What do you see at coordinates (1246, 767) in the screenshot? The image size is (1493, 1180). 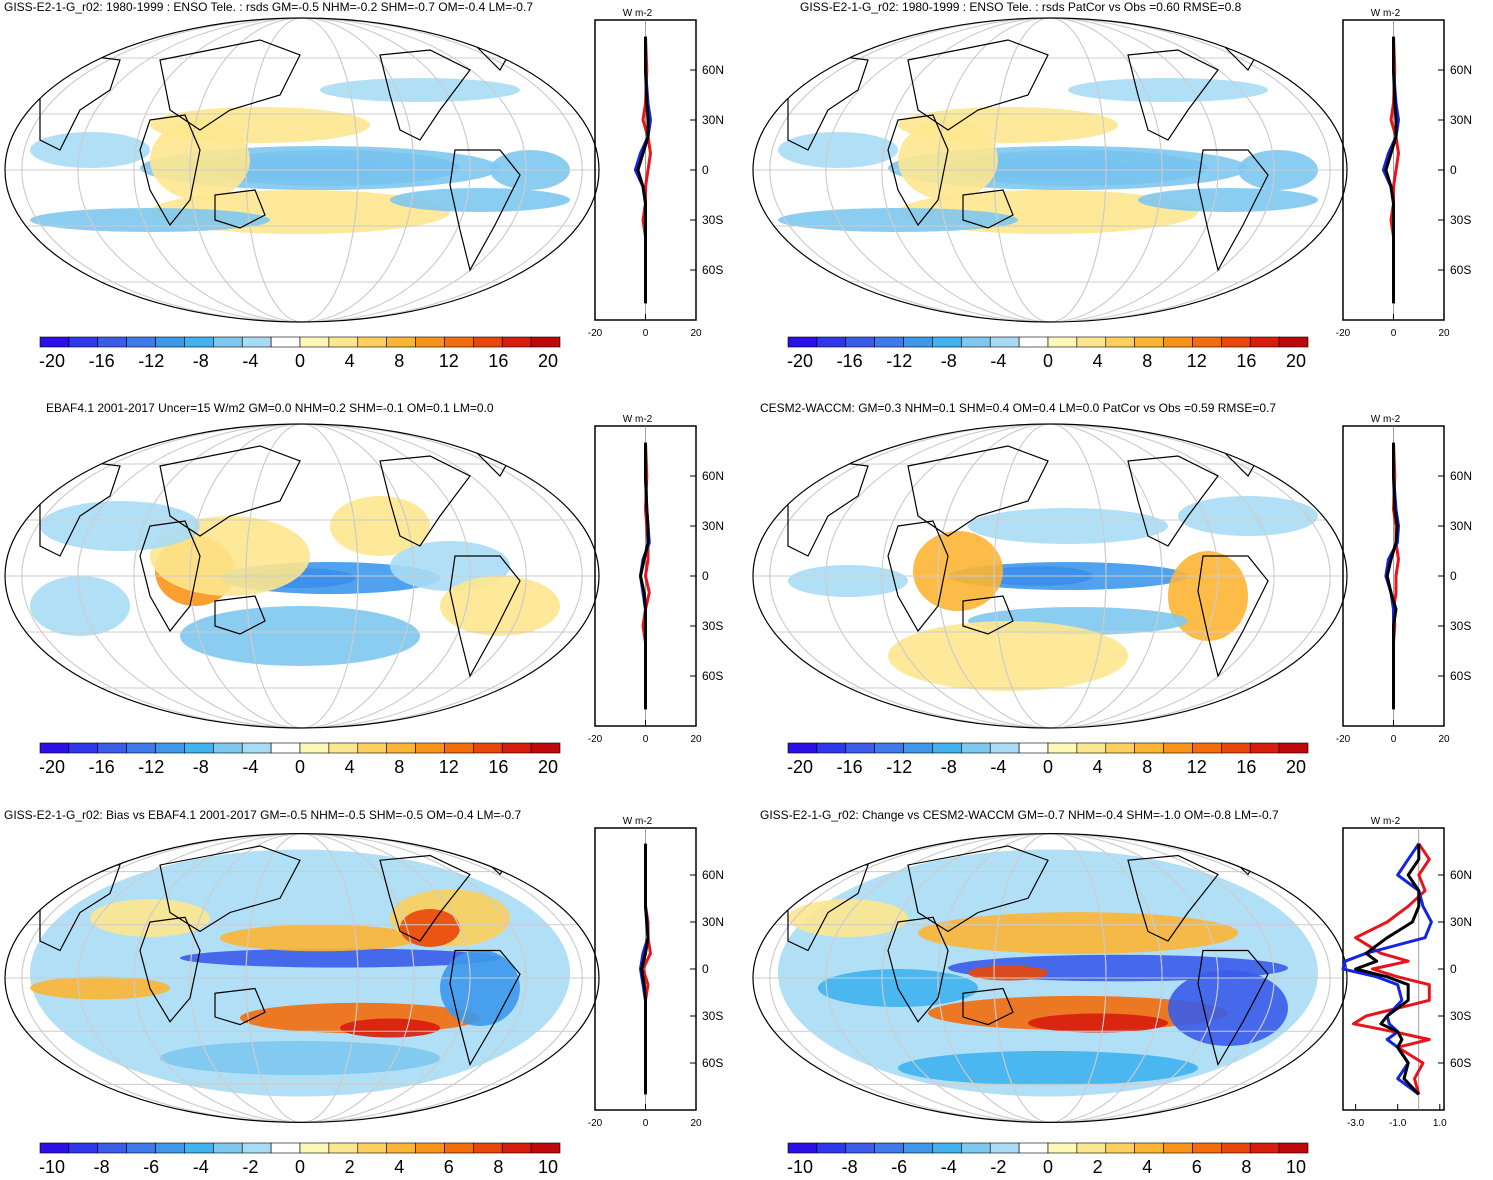 I see `colorbar-label: 16` at bounding box center [1246, 767].